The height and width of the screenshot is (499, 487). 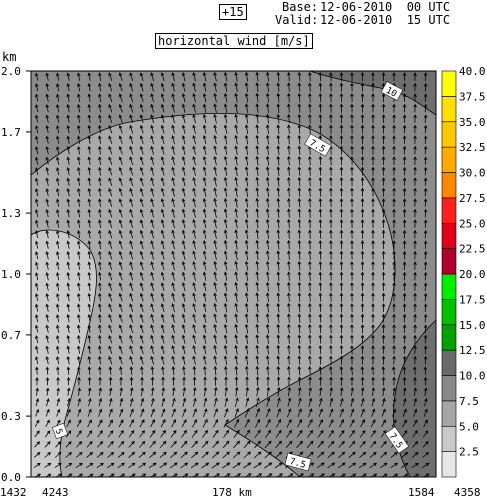 What do you see at coordinates (472, 274) in the screenshot?
I see `legend-label: 20.0` at bounding box center [472, 274].